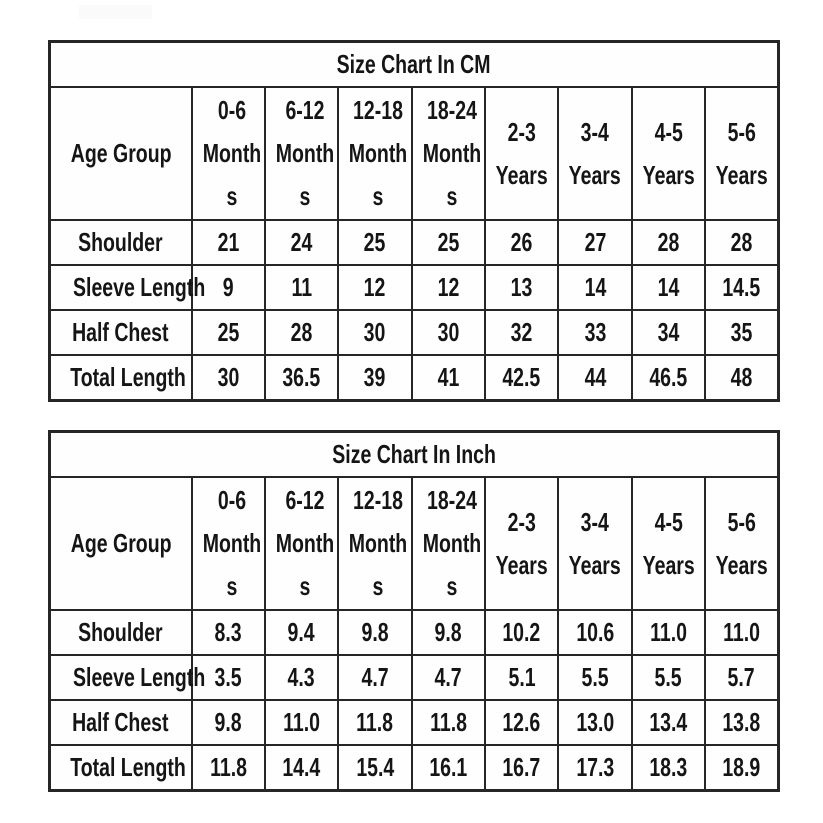 This screenshot has height=823, width=823. I want to click on cm-table-title: Size Chart In CM, so click(414, 64).